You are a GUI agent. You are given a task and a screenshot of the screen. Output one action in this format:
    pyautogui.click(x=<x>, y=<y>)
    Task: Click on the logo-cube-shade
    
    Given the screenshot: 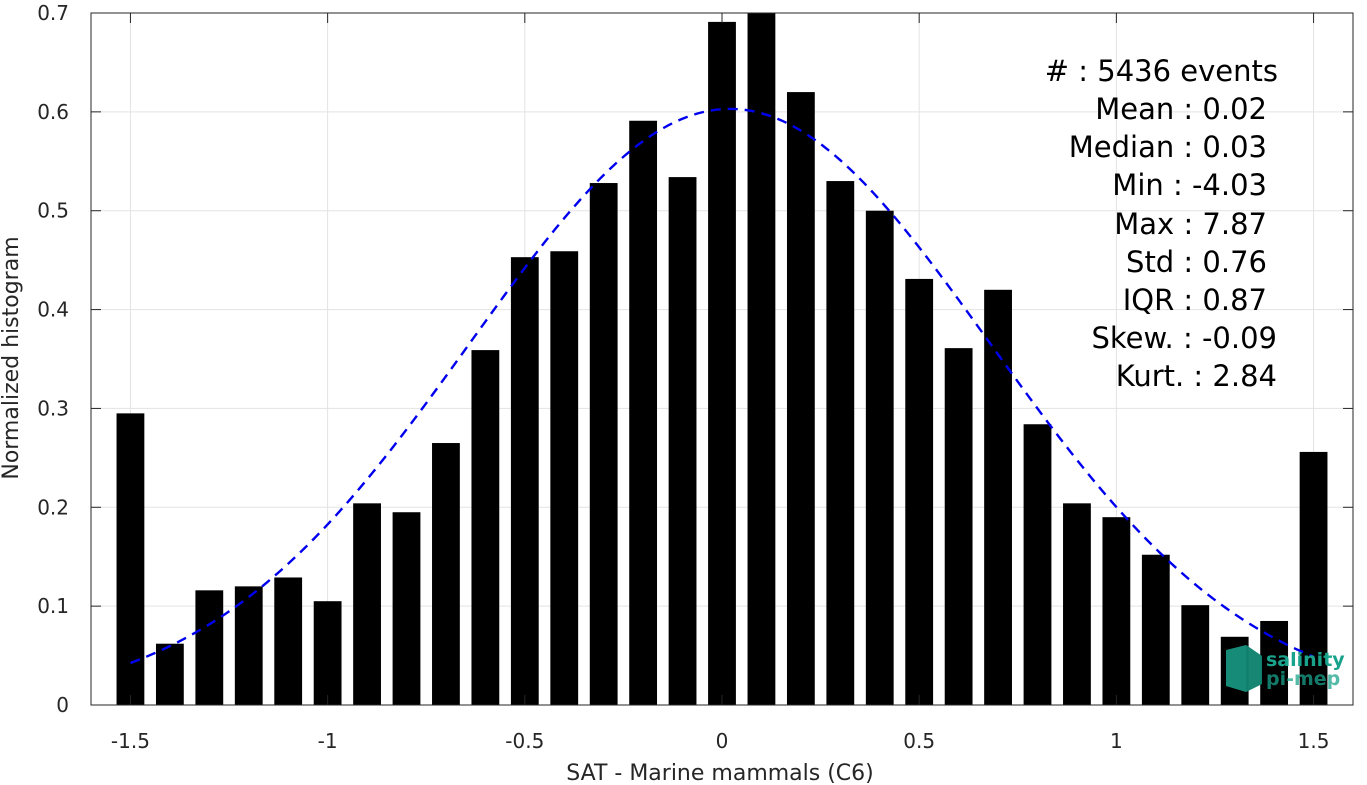 What is the action you would take?
    pyautogui.click(x=1254, y=668)
    